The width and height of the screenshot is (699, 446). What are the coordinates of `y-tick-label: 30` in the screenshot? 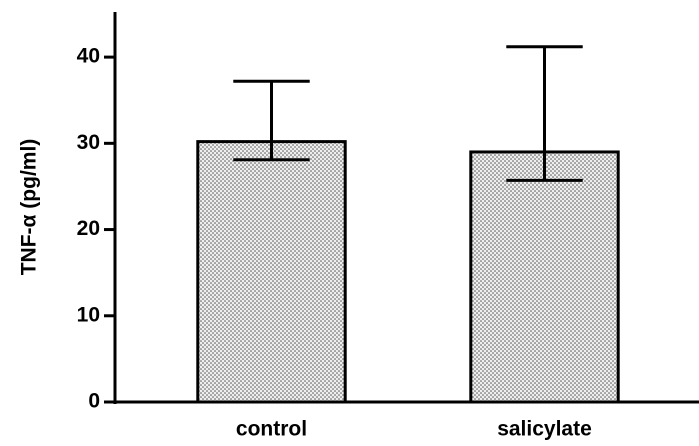 It's located at (88, 142).